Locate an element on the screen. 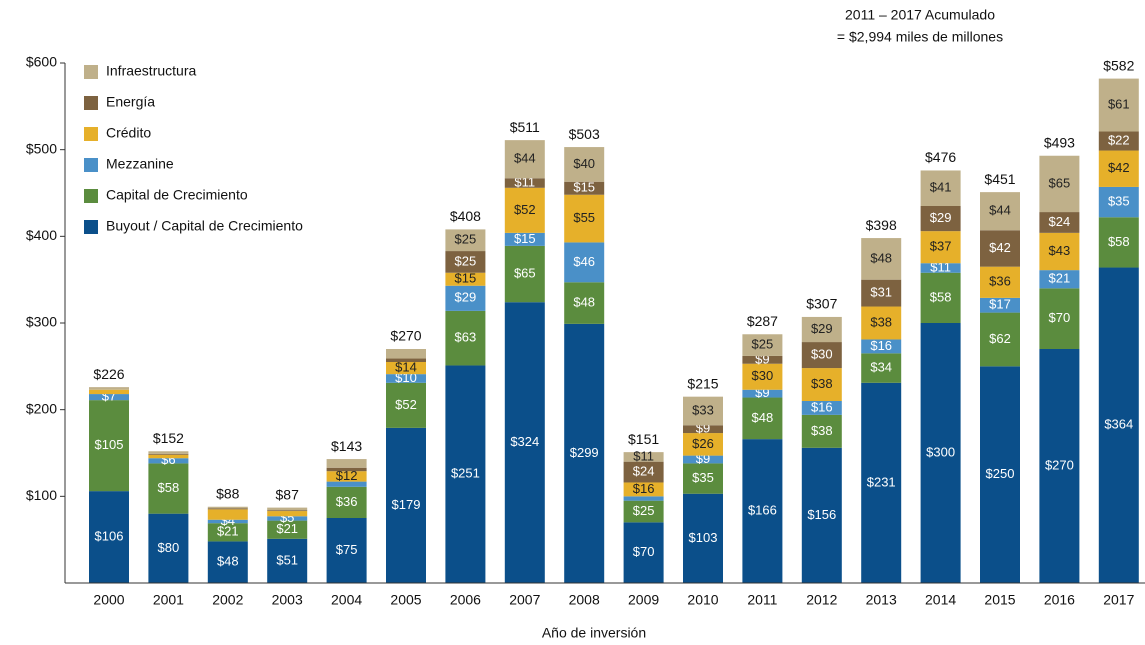 The image size is (1145, 645). x-tick-label: 2011 is located at coordinates (762, 600).